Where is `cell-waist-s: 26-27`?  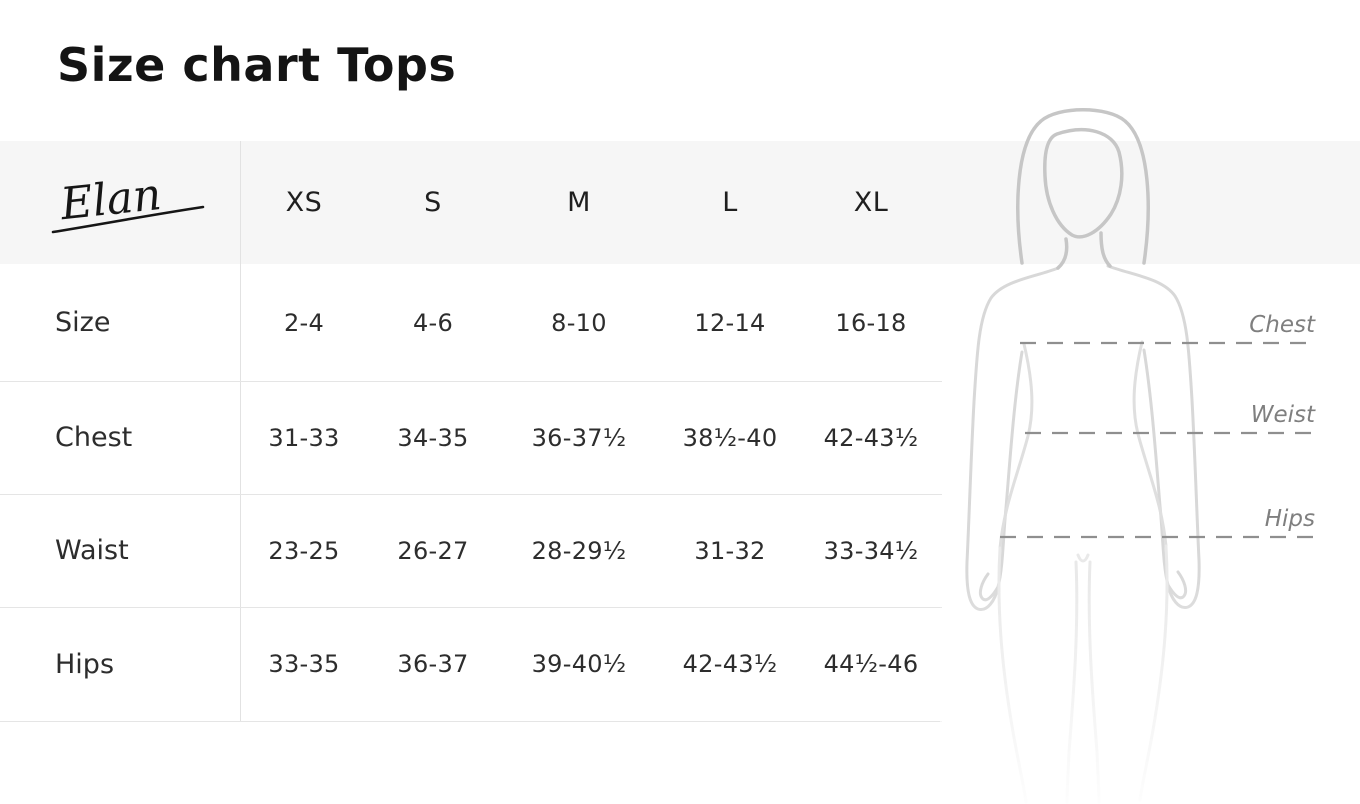 cell-waist-s: 26-27 is located at coordinates (433, 550).